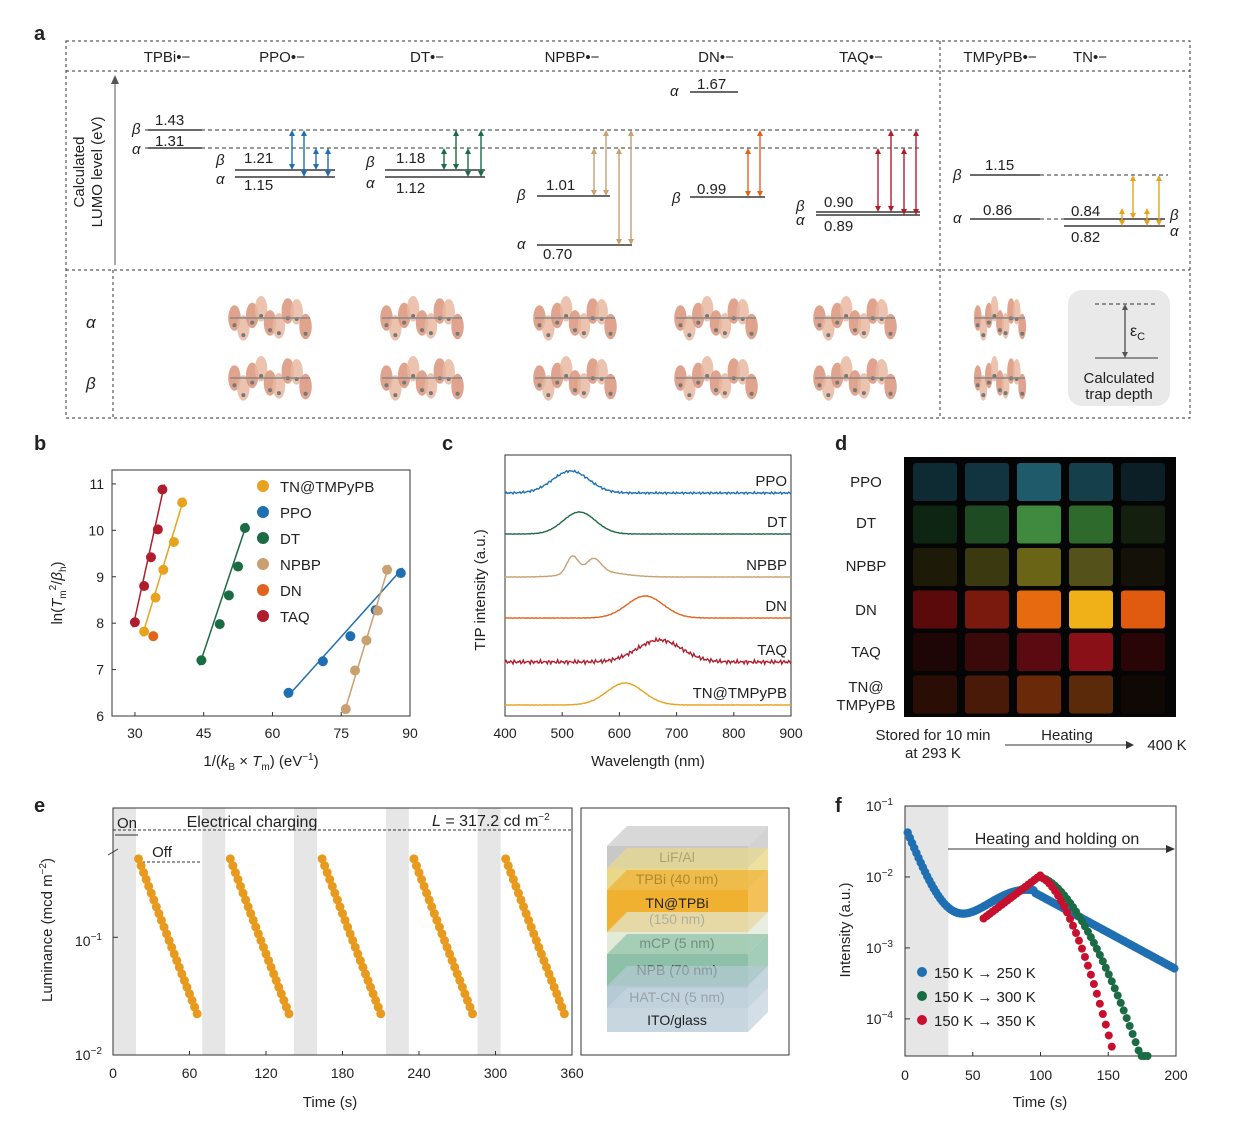 The image size is (1233, 1123). Describe the element at coordinates (1125, 307) in the screenshot. I see `trap-legend-arrow-head-up` at that location.